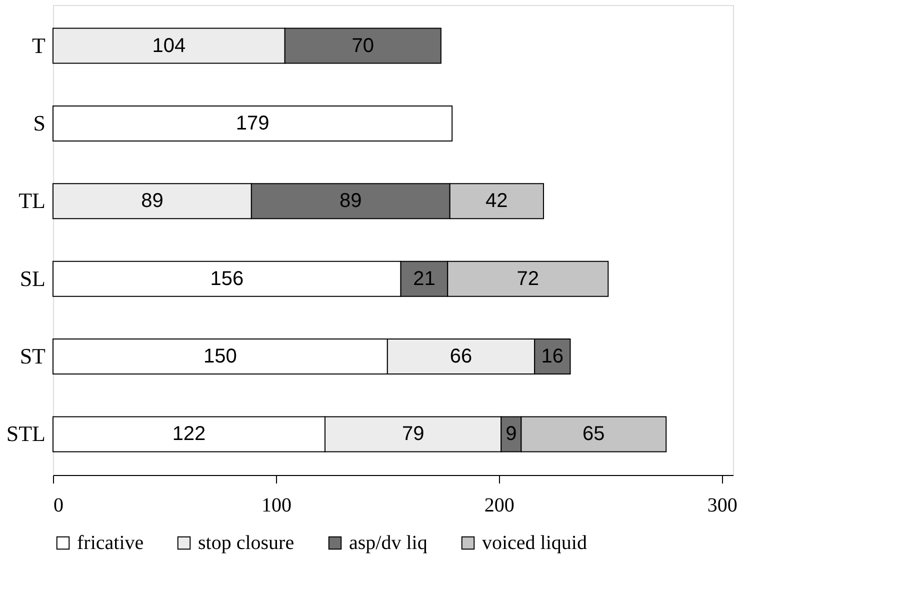 This screenshot has width=920, height=615. I want to click on y-tick-label: SL, so click(33, 278).